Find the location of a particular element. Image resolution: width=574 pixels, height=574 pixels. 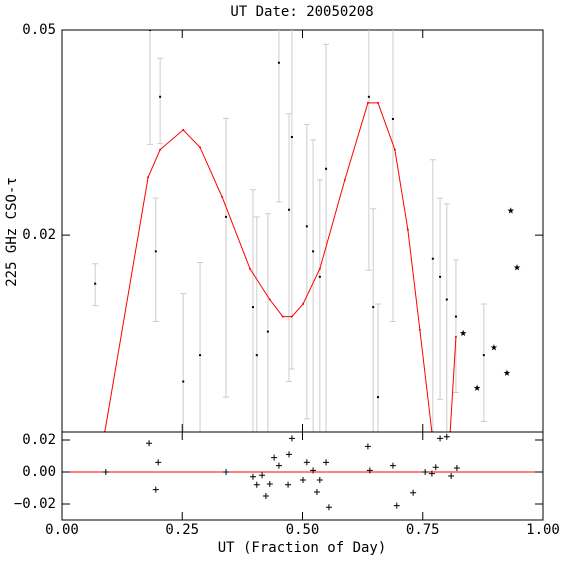

x-tick-label: 0.75 is located at coordinates (423, 530).